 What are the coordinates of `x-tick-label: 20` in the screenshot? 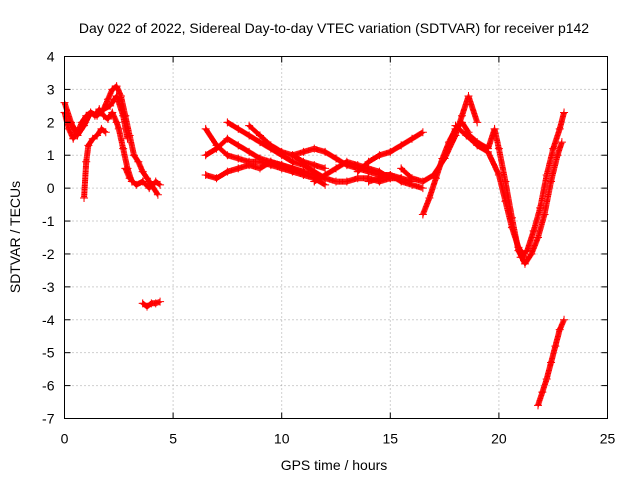 It's located at (499, 439).